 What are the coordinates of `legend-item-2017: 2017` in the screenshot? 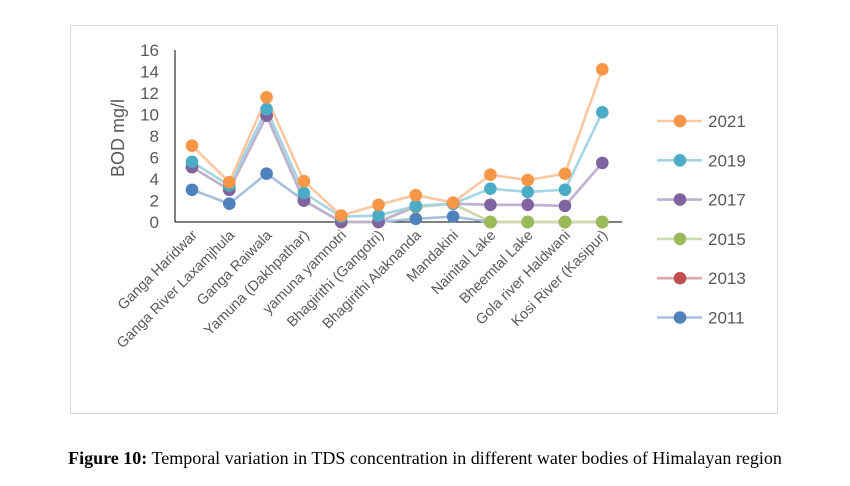 It's located at (701, 200).